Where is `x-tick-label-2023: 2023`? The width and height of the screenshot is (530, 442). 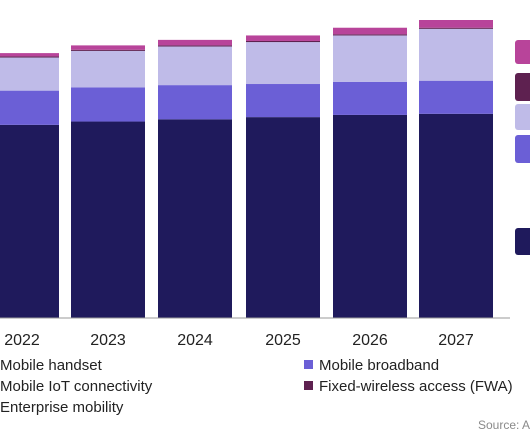
x-tick-label-2023: 2023 is located at coordinates (108, 340).